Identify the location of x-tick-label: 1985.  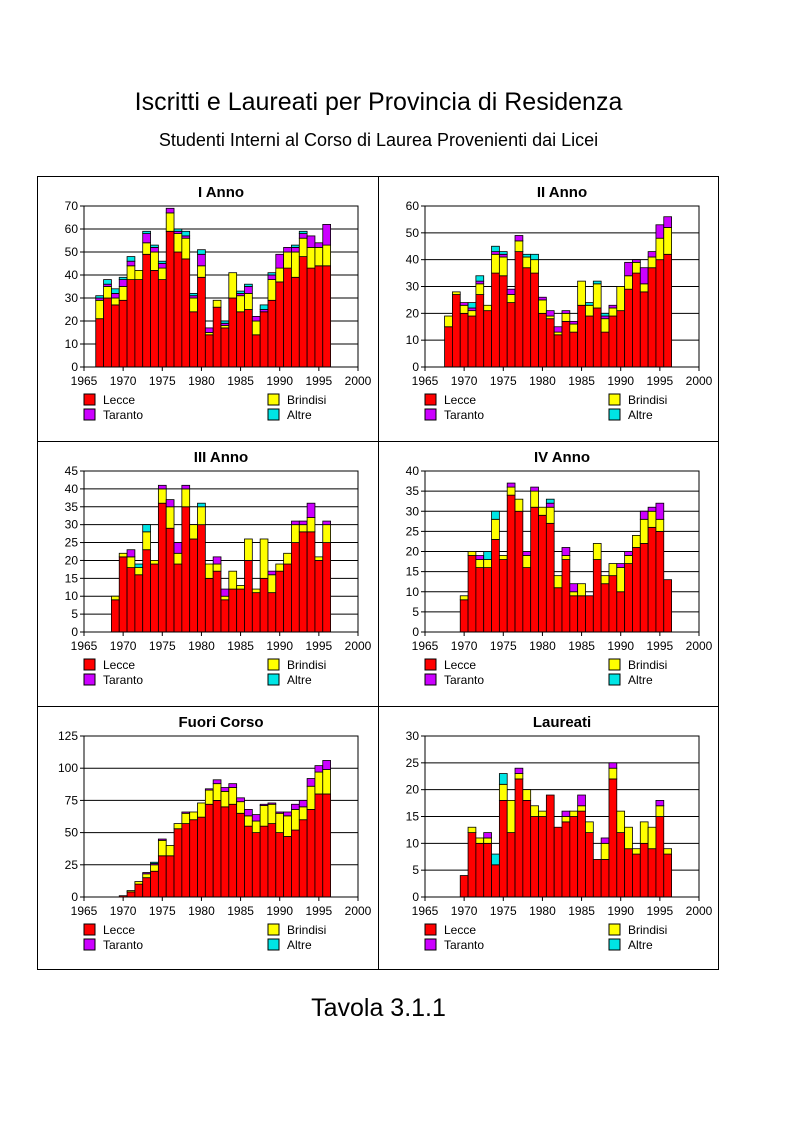
(240, 911).